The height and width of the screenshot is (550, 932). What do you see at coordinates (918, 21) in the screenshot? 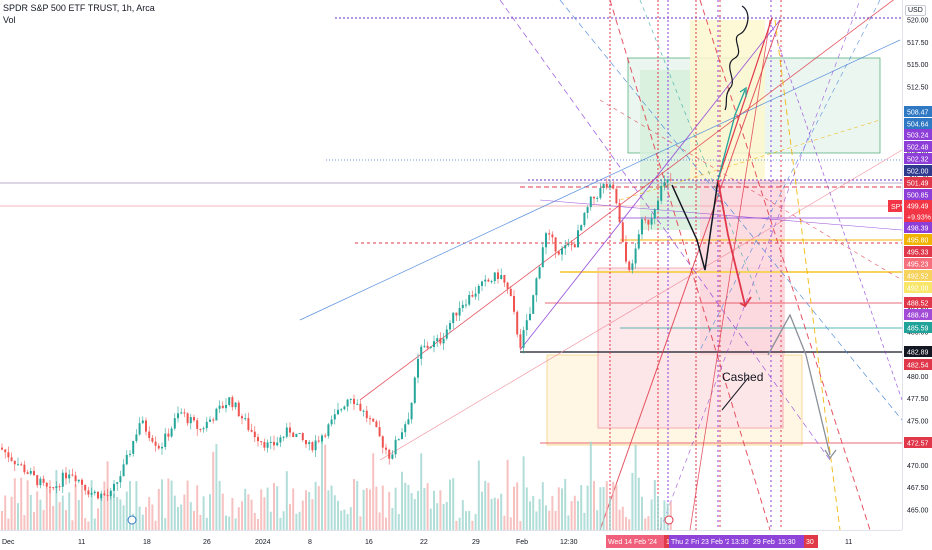
I see `price-tick-label: 520.00` at bounding box center [918, 21].